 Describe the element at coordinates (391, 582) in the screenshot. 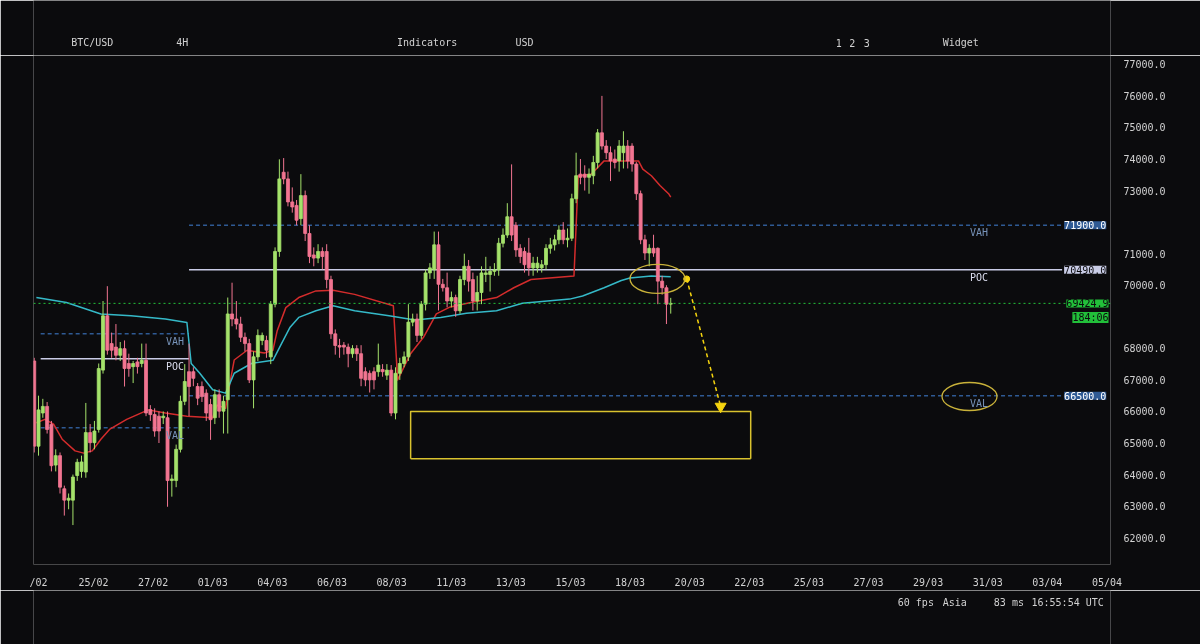

I see `x-tick-label: 08/03` at that location.